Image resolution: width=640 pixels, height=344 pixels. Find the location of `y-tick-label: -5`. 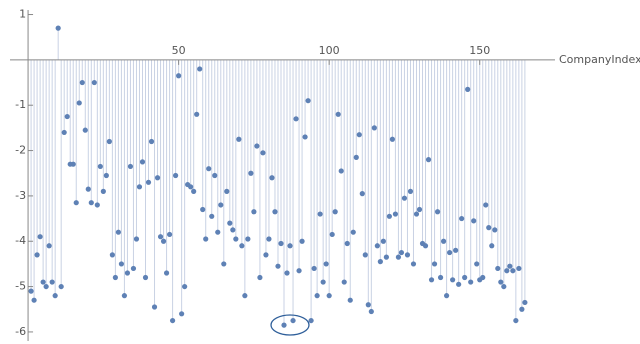

y-tick-label: -5 is located at coordinates (20, 286).